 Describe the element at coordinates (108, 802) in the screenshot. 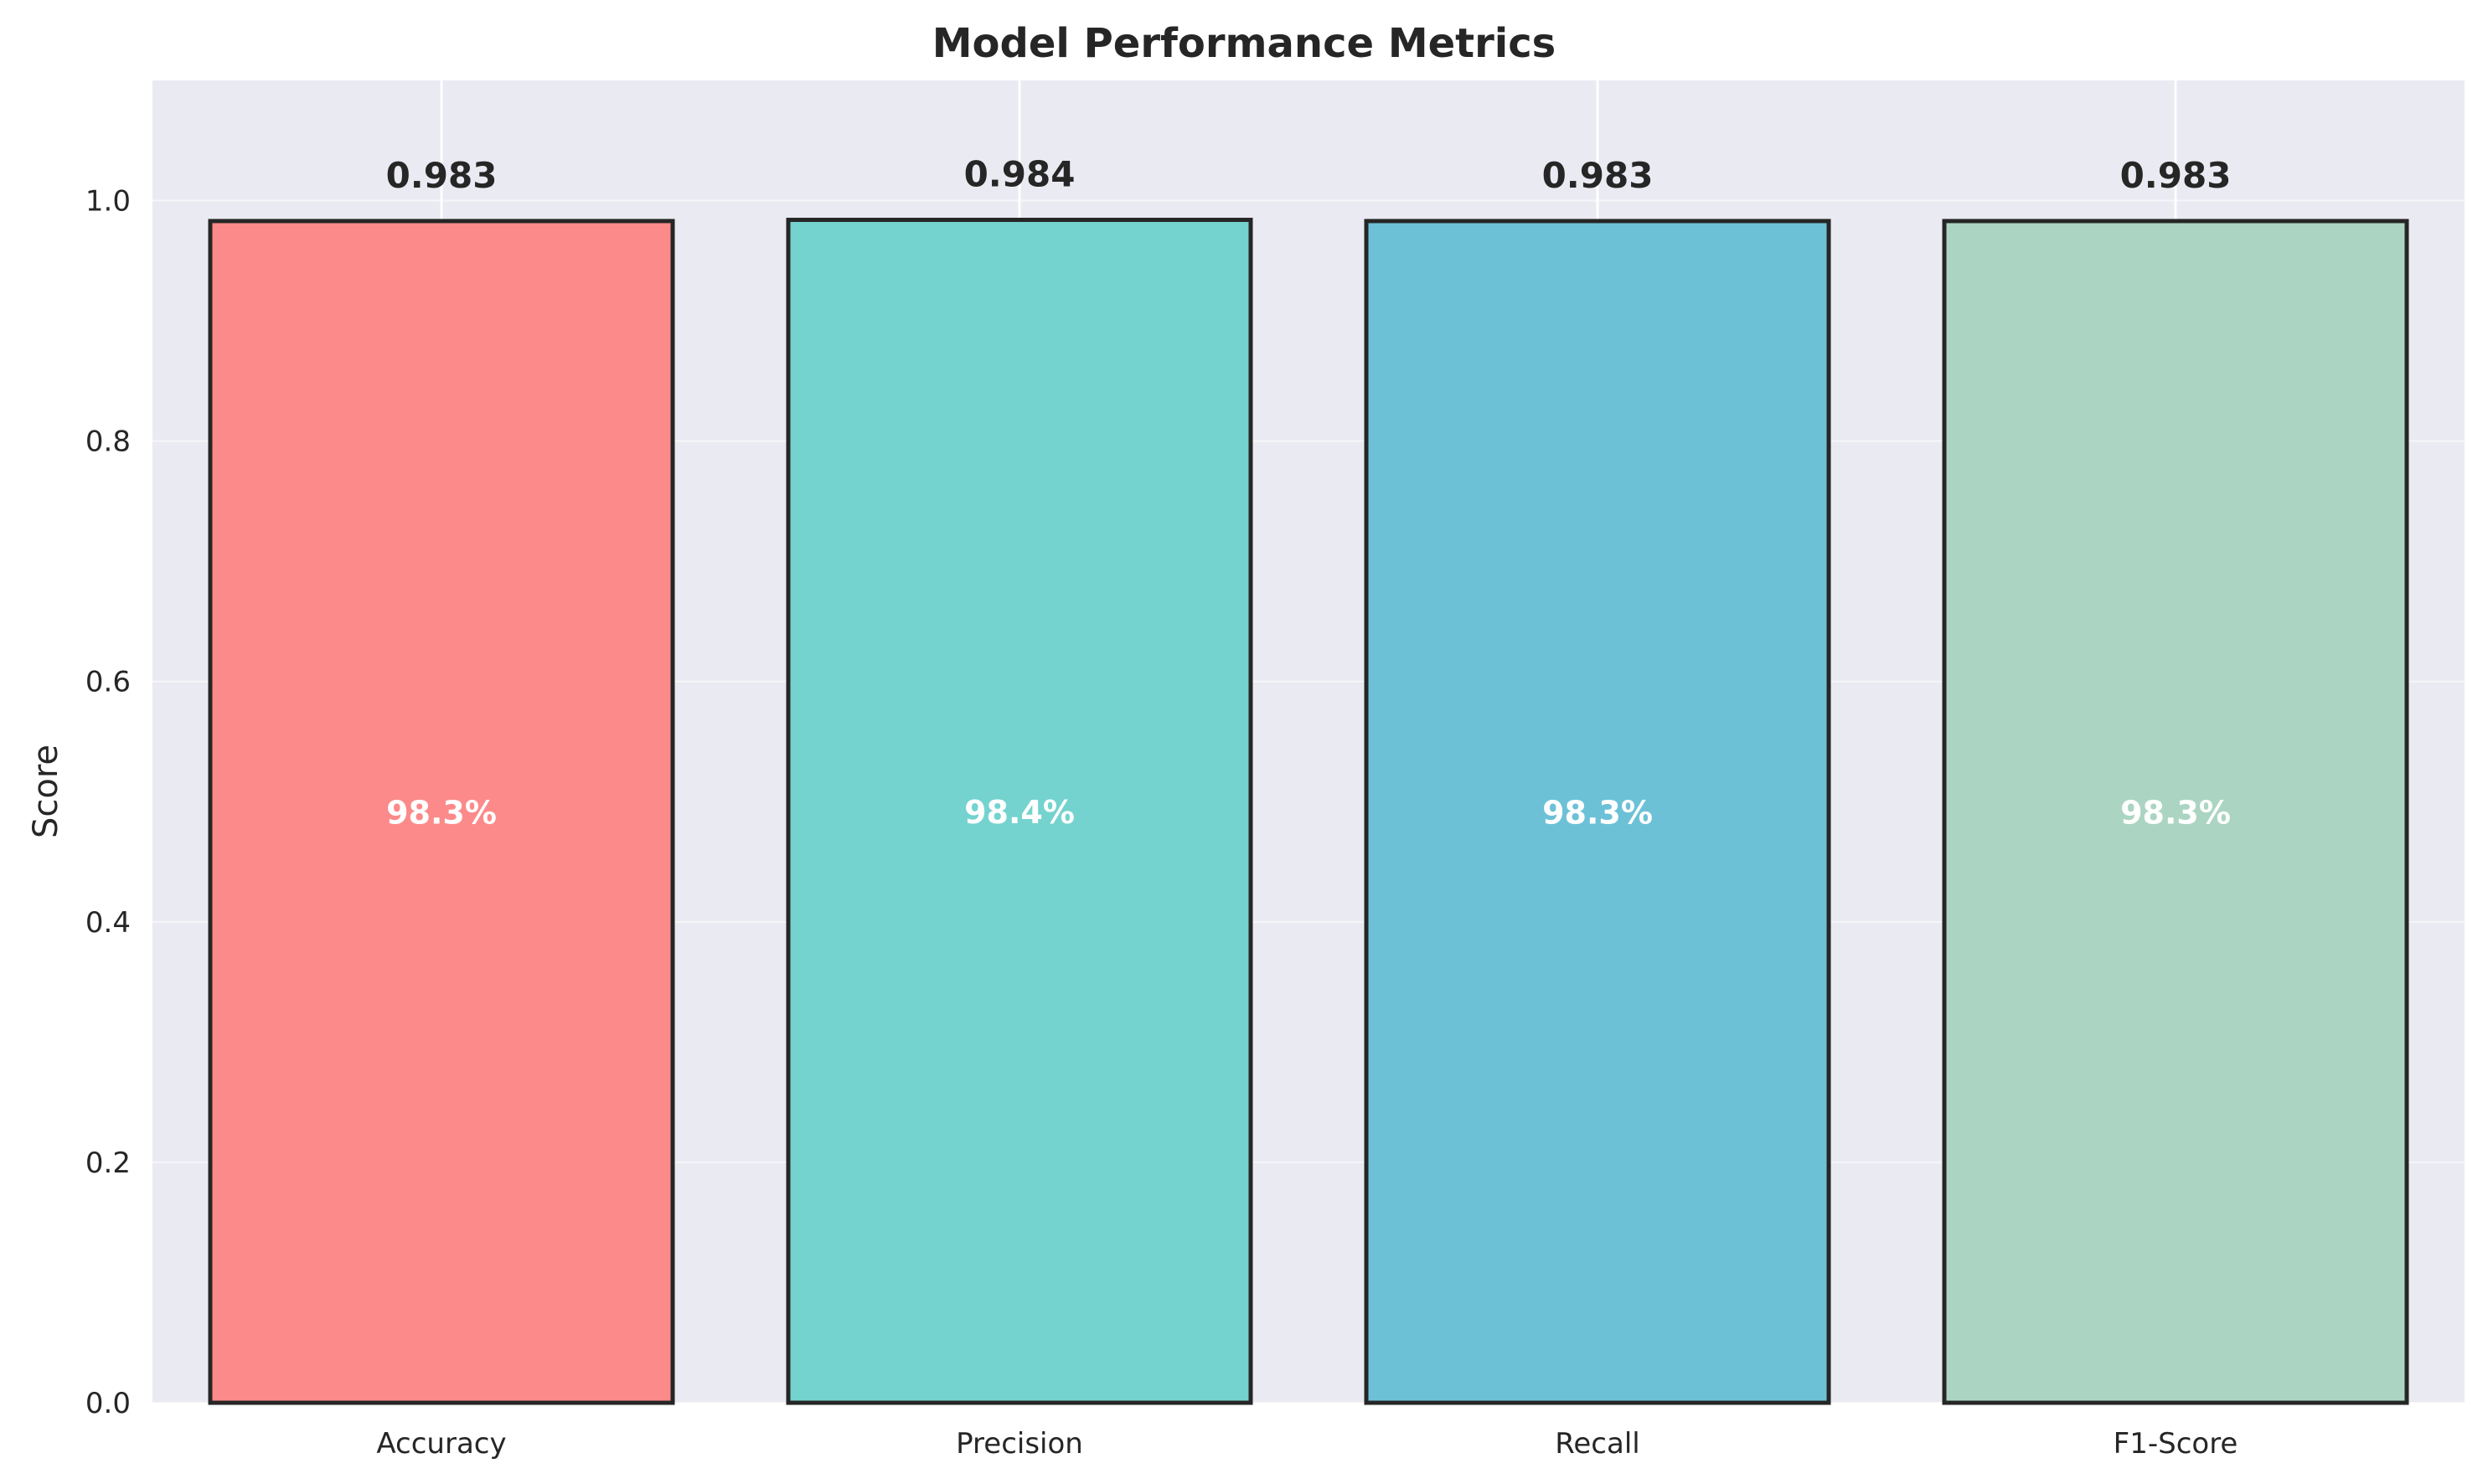

I see `y-axis-ticks: 0.0 0.2 0.4 0.6 0.8 1.0` at that location.